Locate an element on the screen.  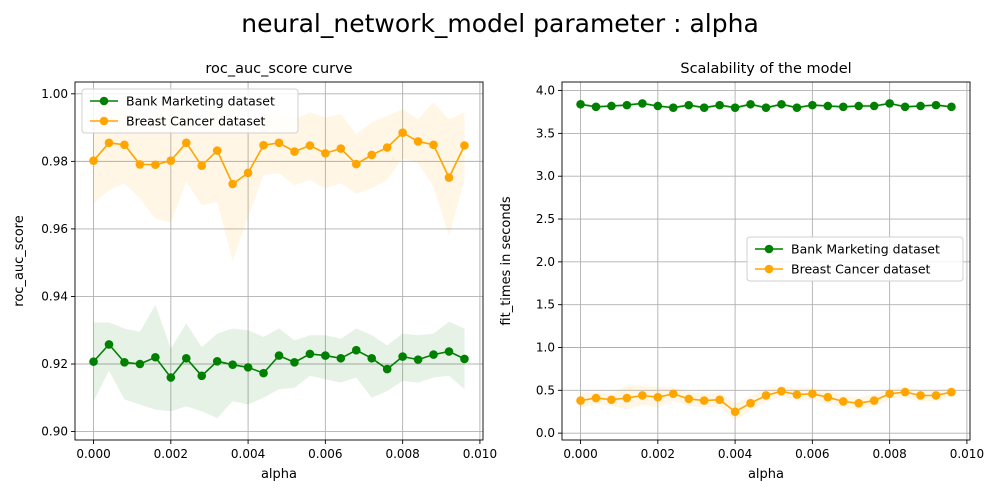
y-tick-label: 4.0 is located at coordinates (545, 91).